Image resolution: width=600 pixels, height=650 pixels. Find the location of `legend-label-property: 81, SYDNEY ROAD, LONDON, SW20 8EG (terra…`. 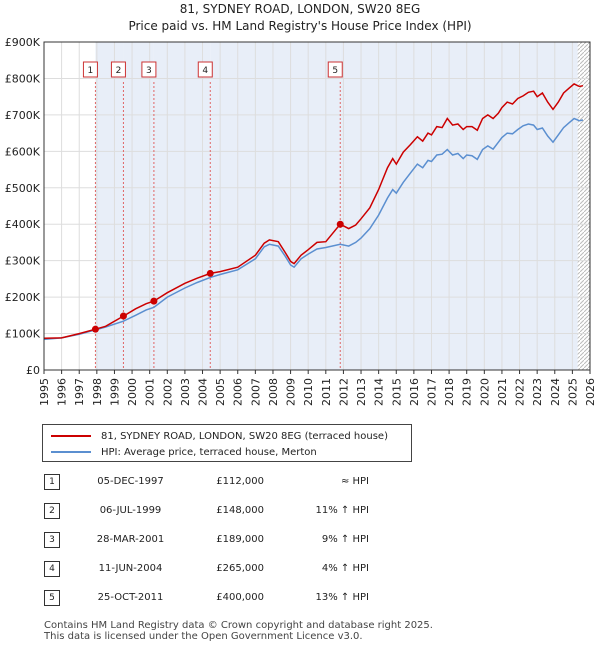

legend-label-property: 81, SYDNEY ROAD, LONDON, SW20 8EG (terra… is located at coordinates (244, 436).